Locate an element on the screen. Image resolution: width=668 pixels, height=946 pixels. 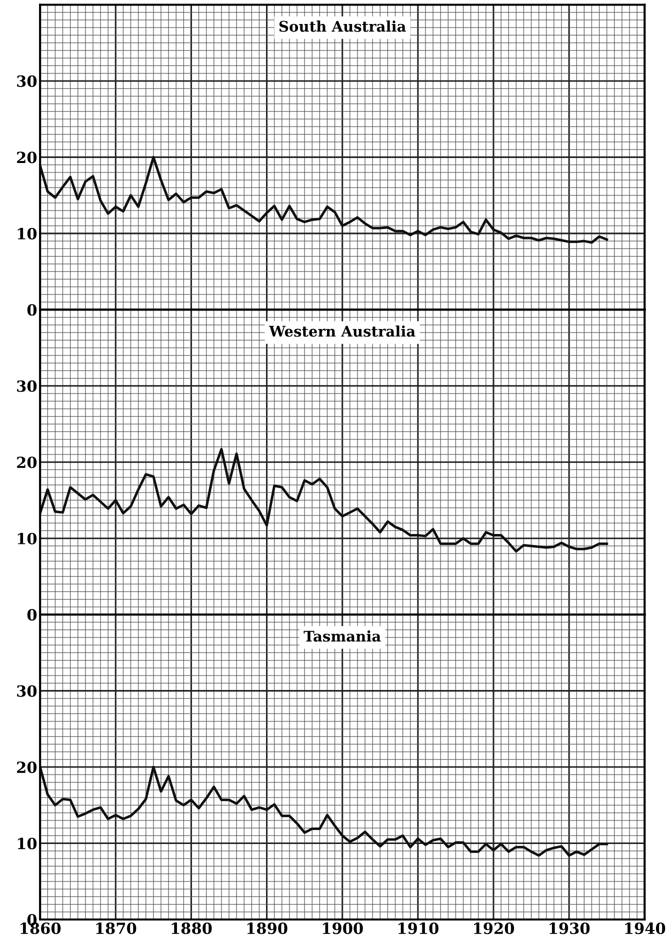
x-tick-label: 1940 is located at coordinates (645, 928).